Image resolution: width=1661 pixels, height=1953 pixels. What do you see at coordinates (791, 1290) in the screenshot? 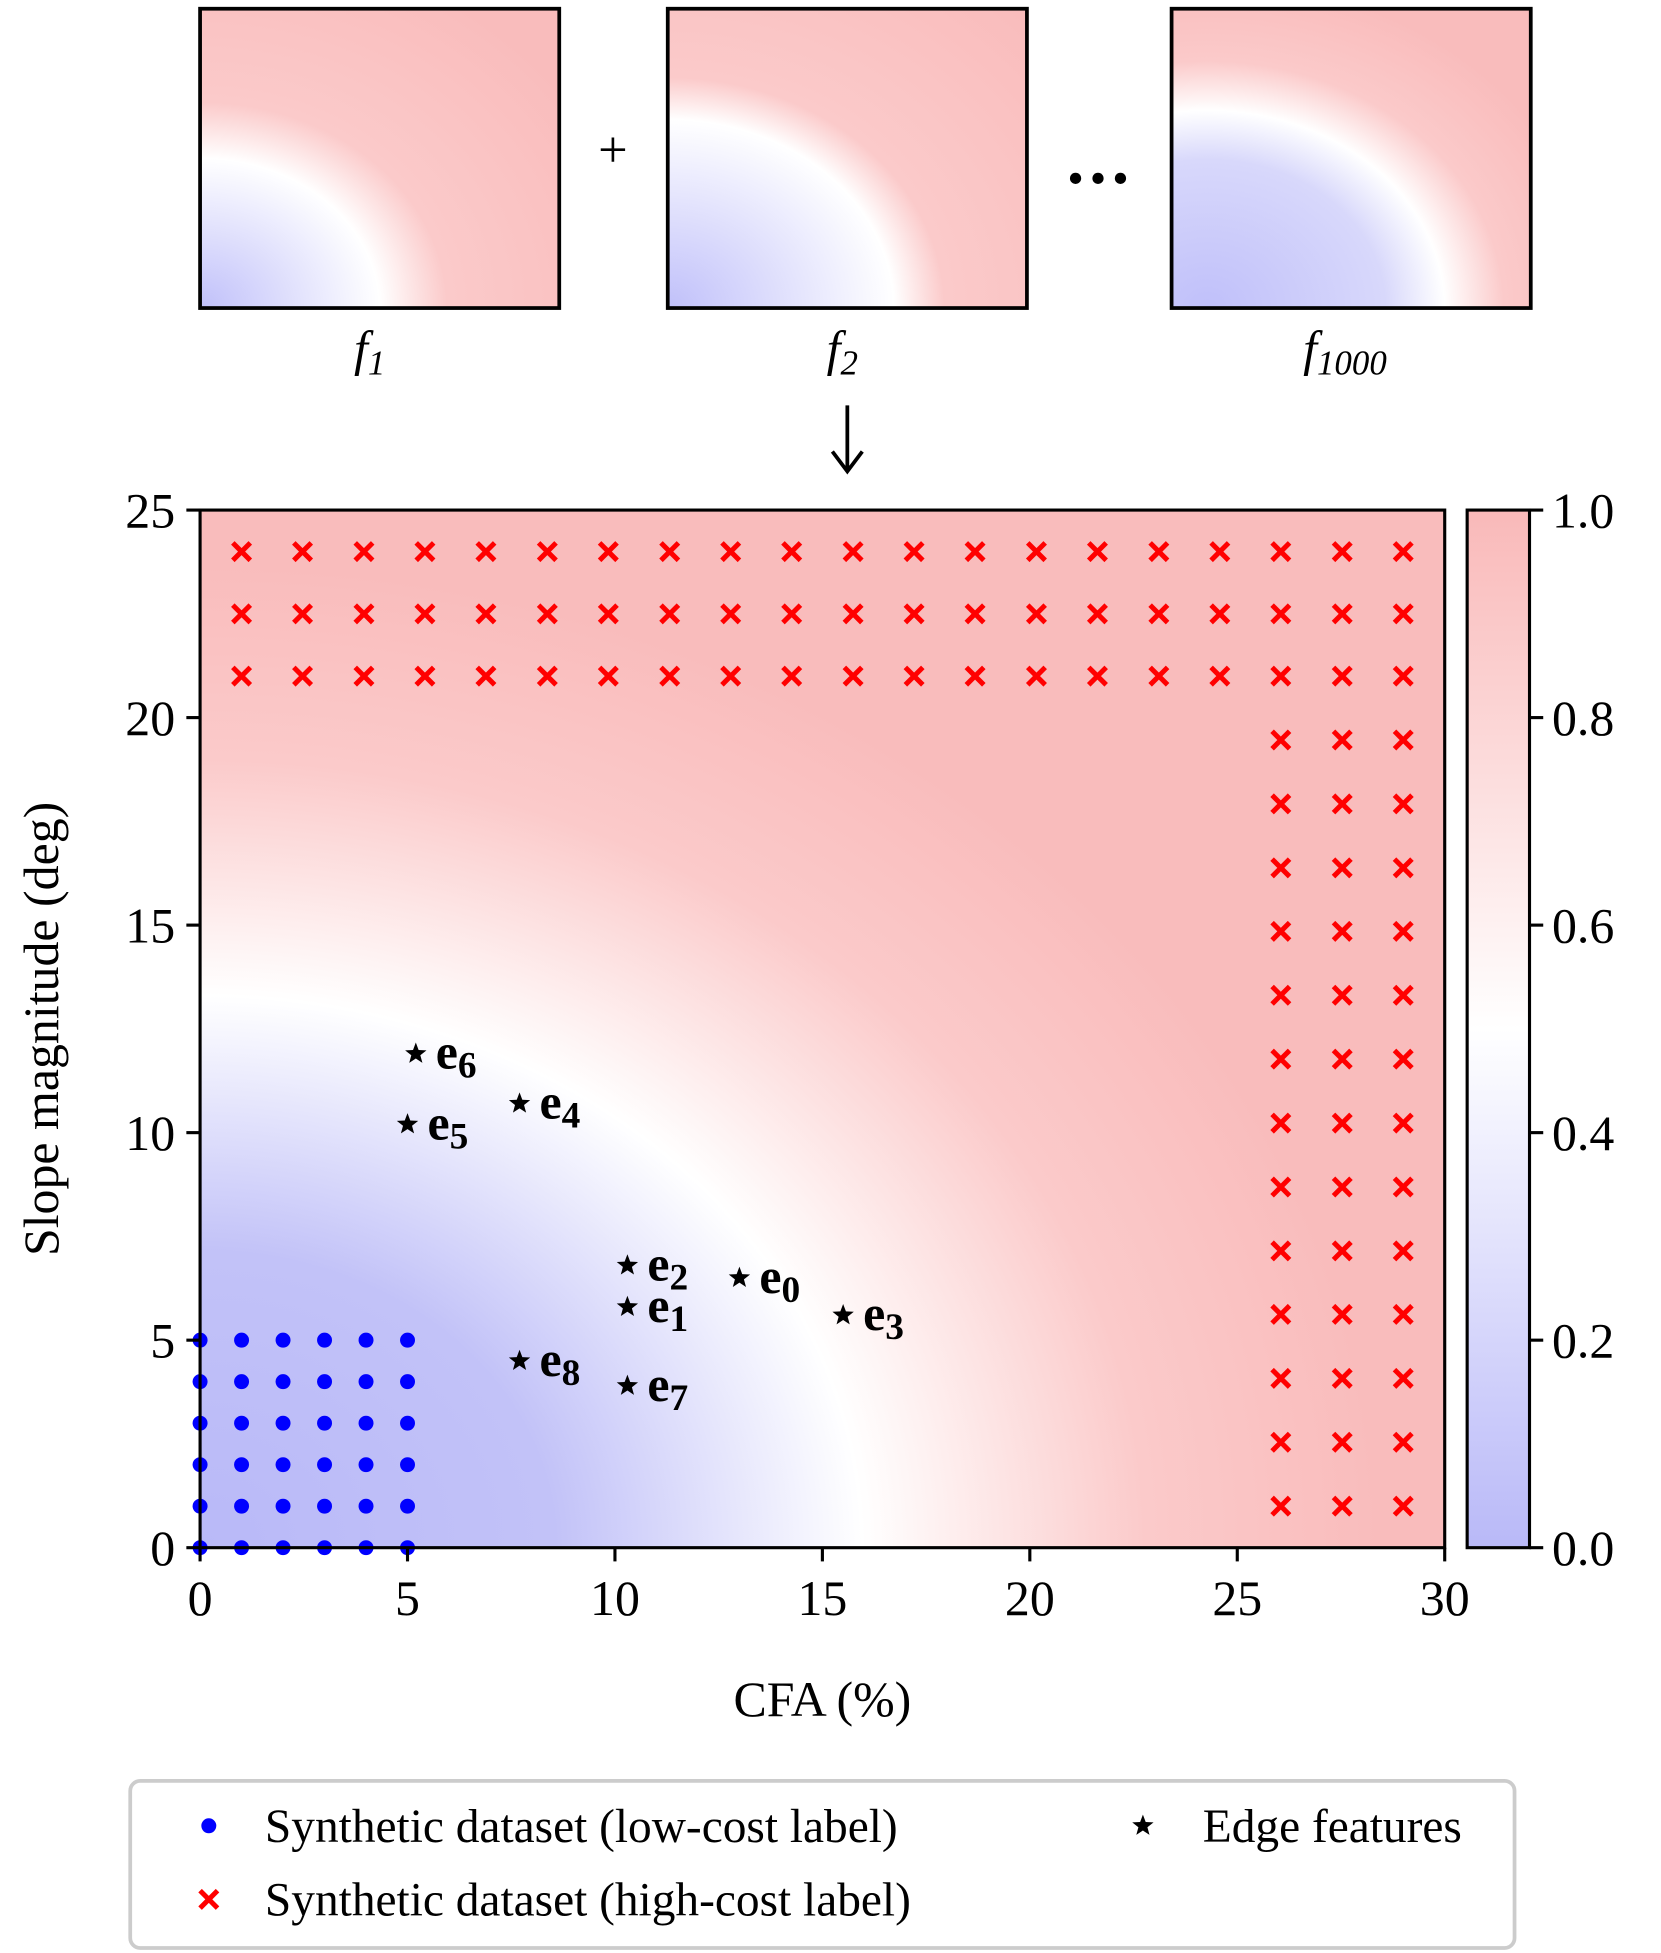
I see `label-subscript: 0` at bounding box center [791, 1290].